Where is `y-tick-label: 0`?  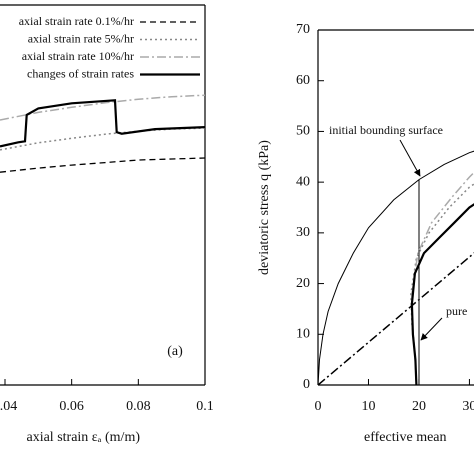 y-tick-label: 0 is located at coordinates (306, 384).